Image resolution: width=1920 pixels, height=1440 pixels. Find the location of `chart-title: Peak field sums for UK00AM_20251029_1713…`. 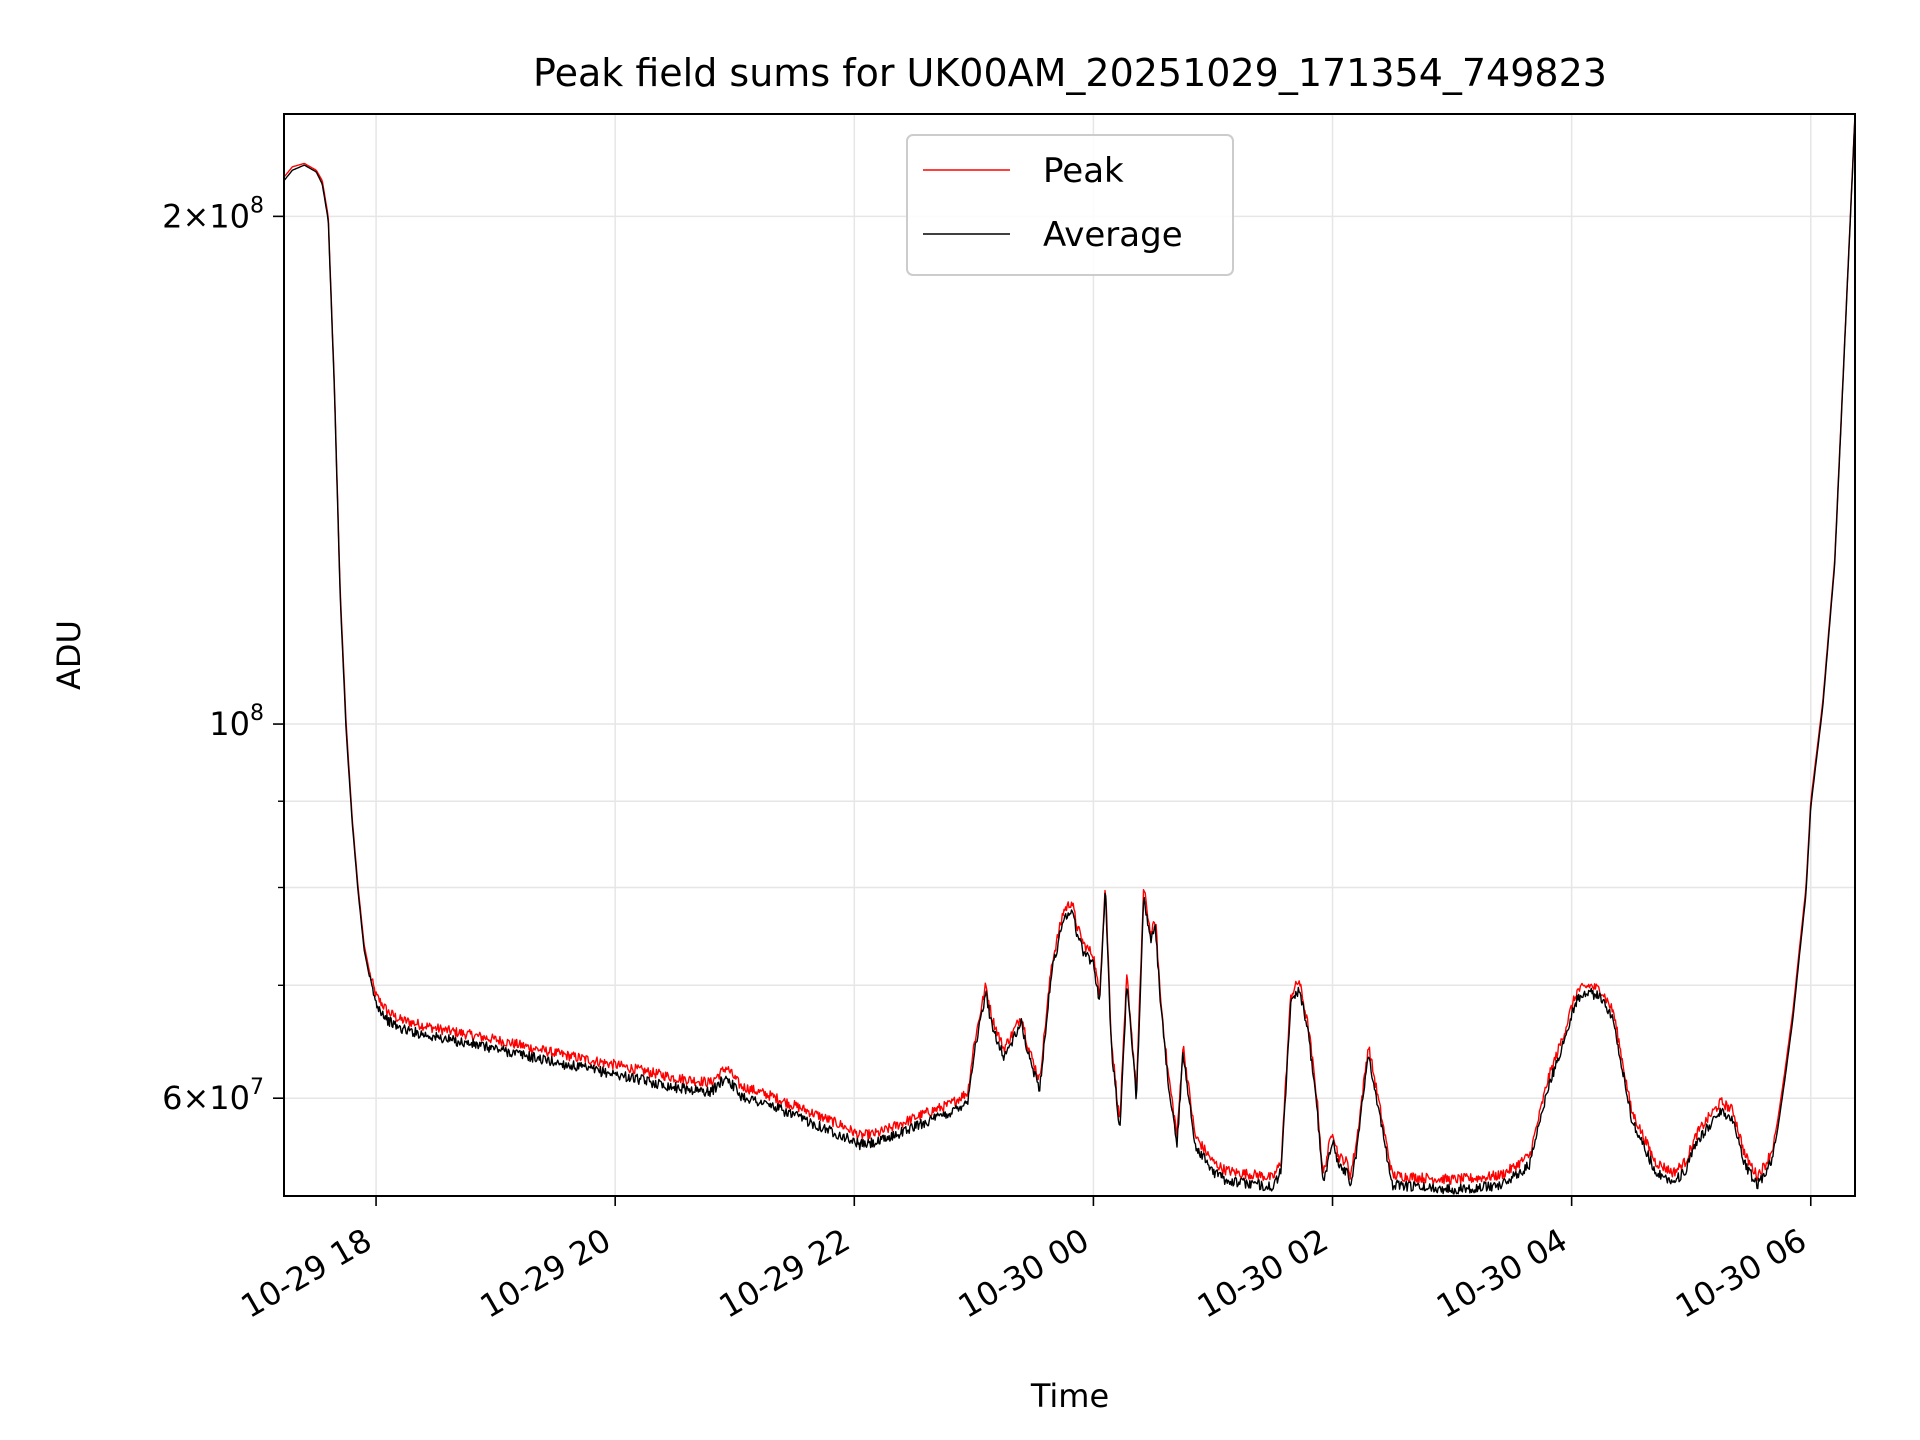

chart-title: Peak field sums for UK00AM_20251029_1713… is located at coordinates (1070, 73).